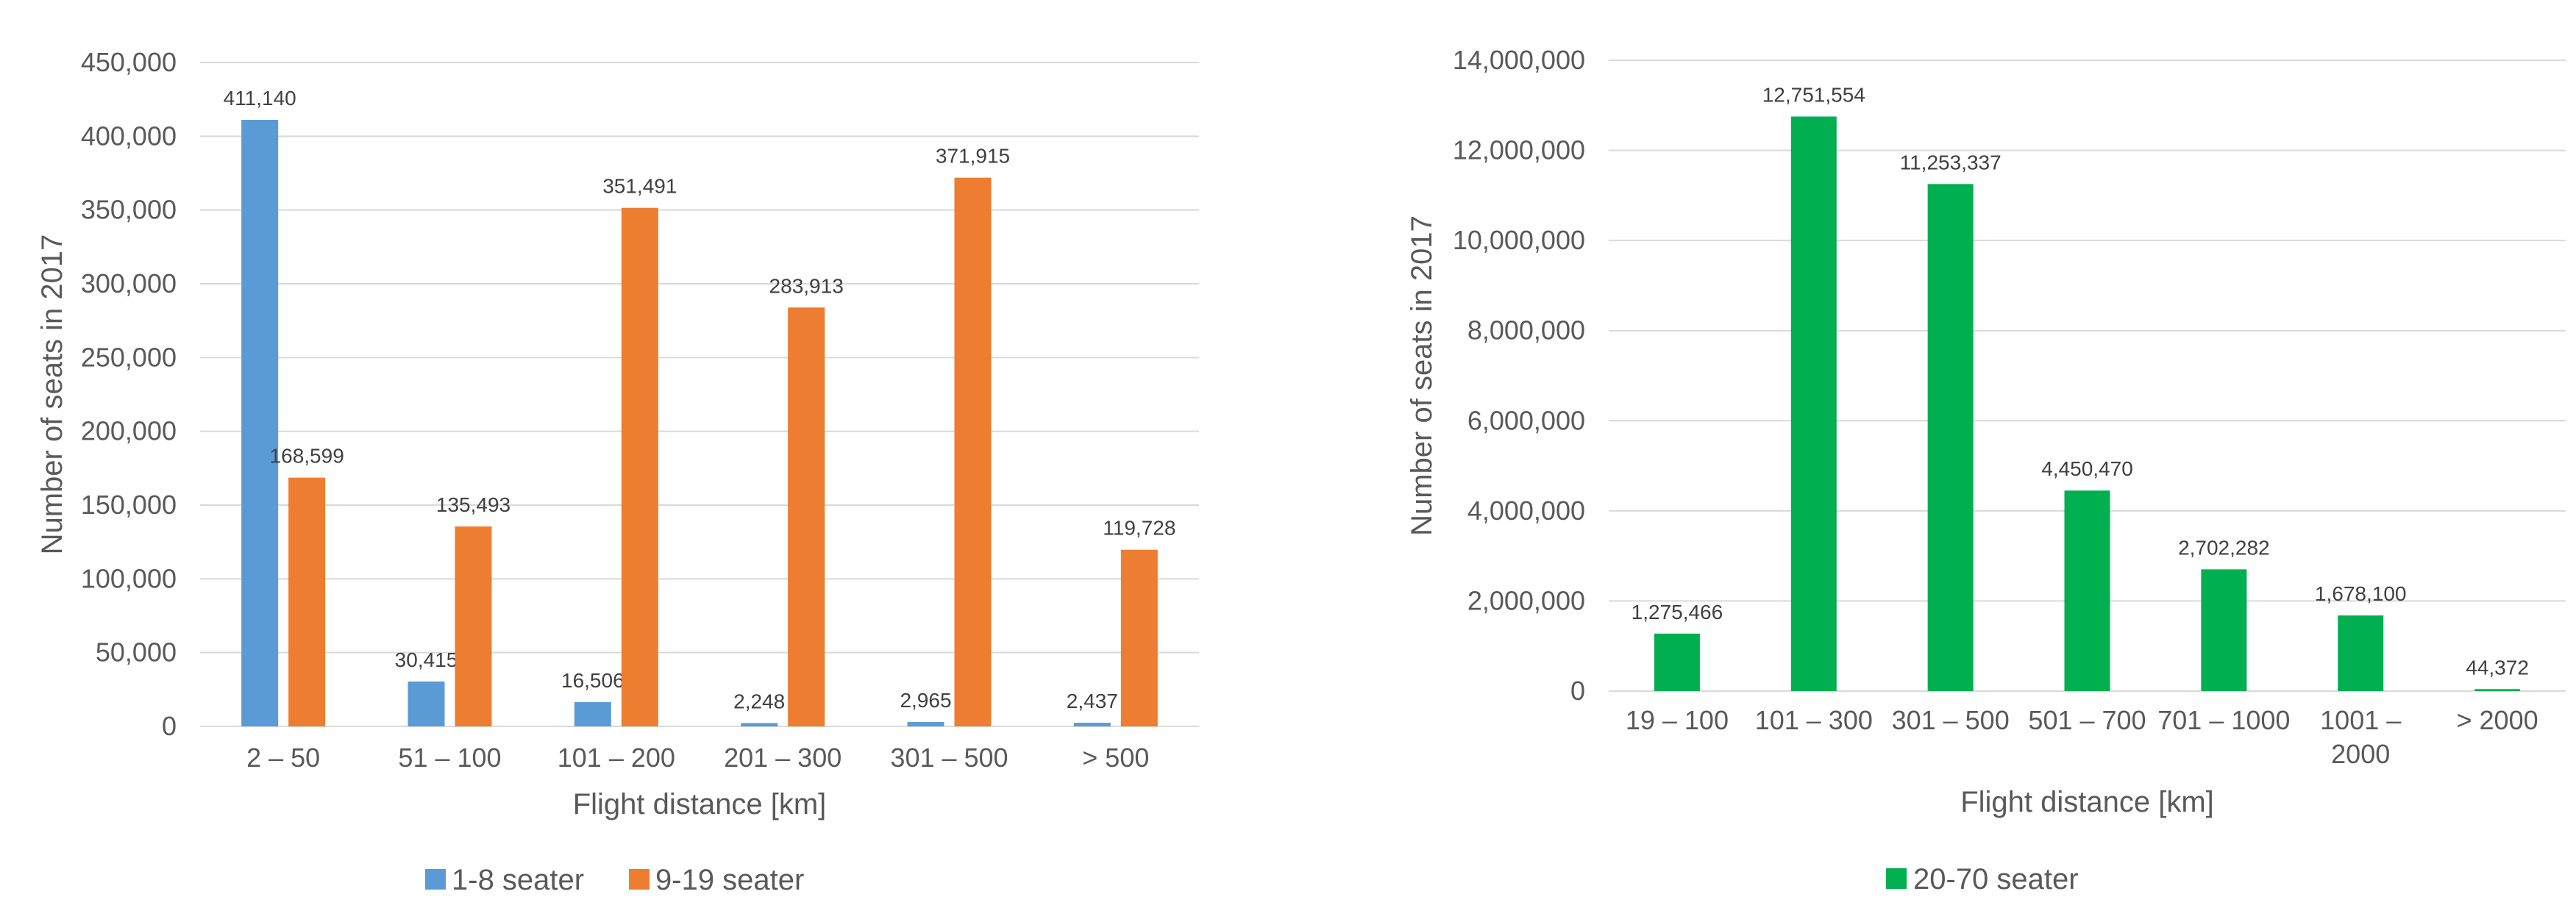 The image size is (2576, 919). What do you see at coordinates (129, 283) in the screenshot?
I see `y-tick-label-300-000: 300,000` at bounding box center [129, 283].